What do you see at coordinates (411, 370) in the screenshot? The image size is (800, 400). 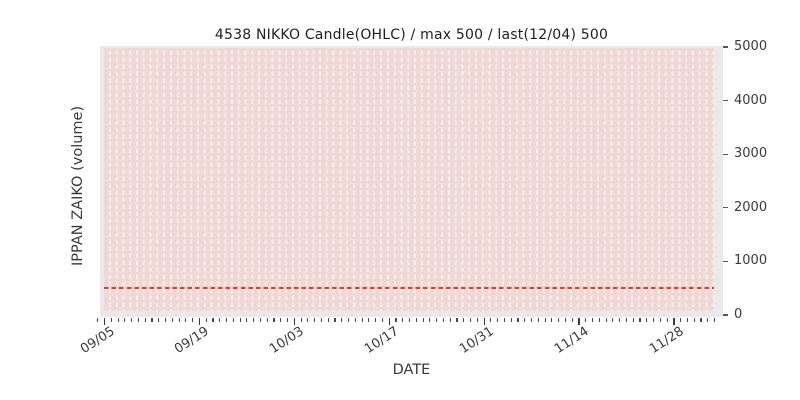 I see `x-axis-title: DATE` at bounding box center [411, 370].